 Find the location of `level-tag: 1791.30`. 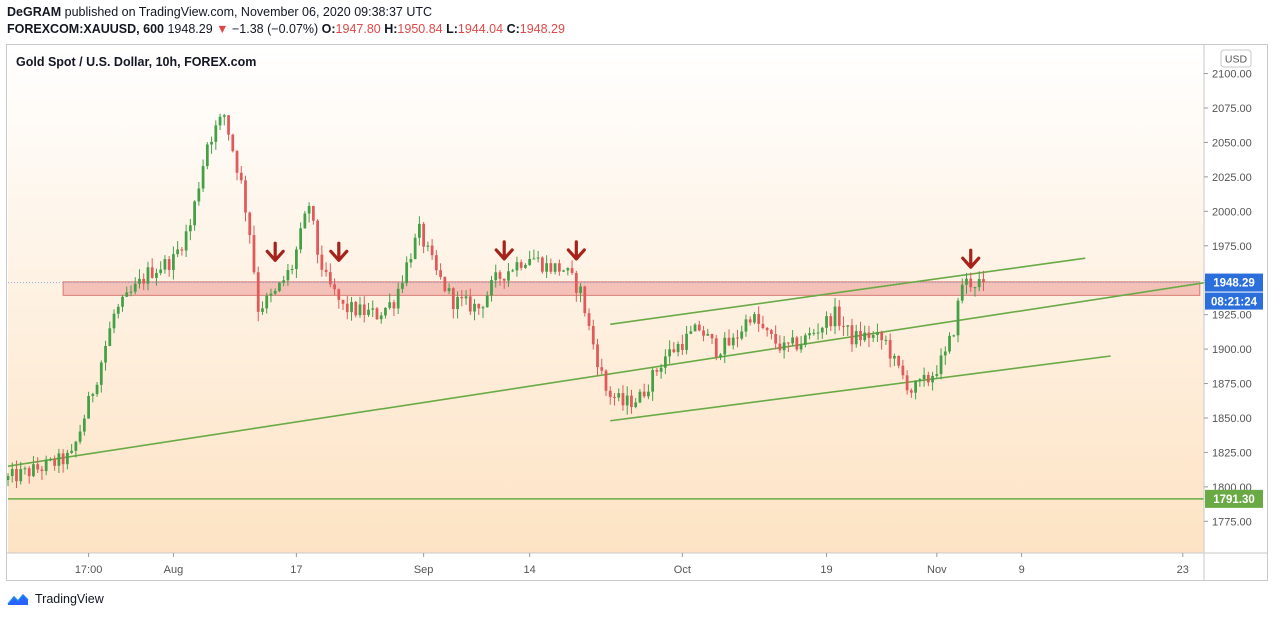

level-tag: 1791.30 is located at coordinates (1234, 498).